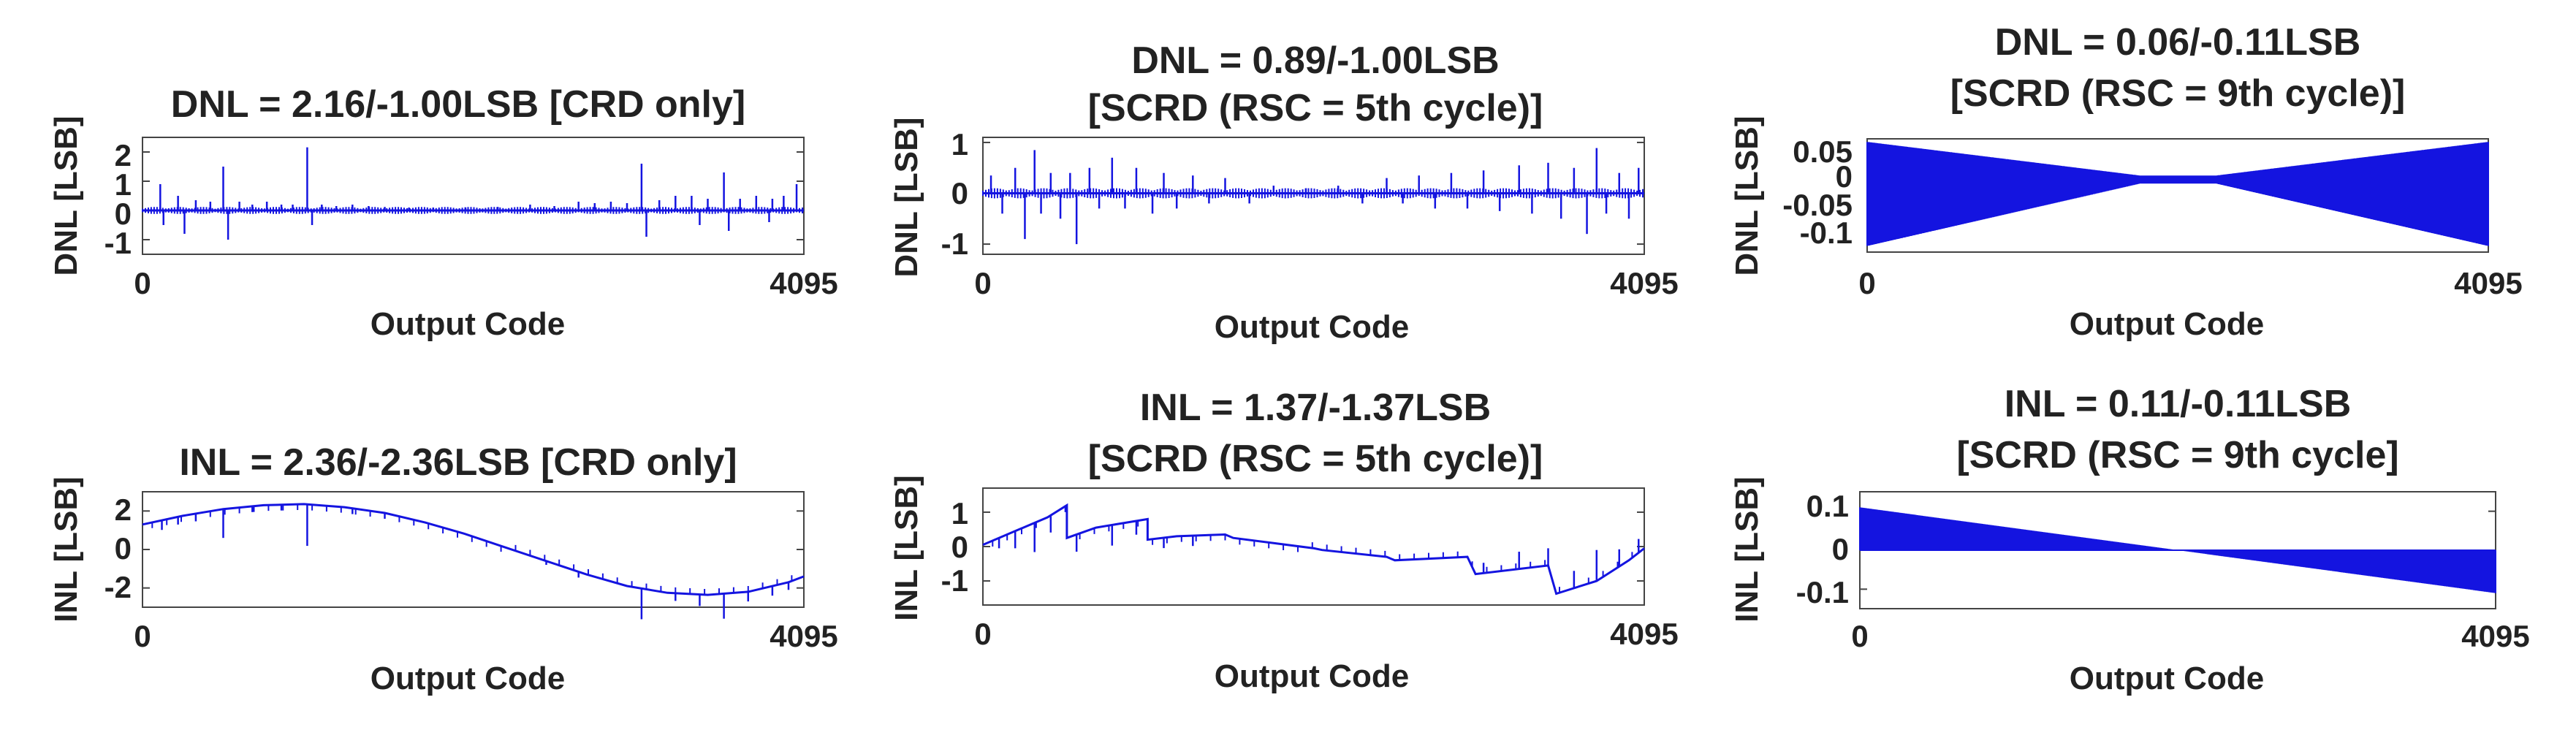 This screenshot has width=2576, height=738. What do you see at coordinates (2178, 42) in the screenshot?
I see `dnl-scrd9-title-line1: DNL = 0.06/-0.11LSB` at bounding box center [2178, 42].